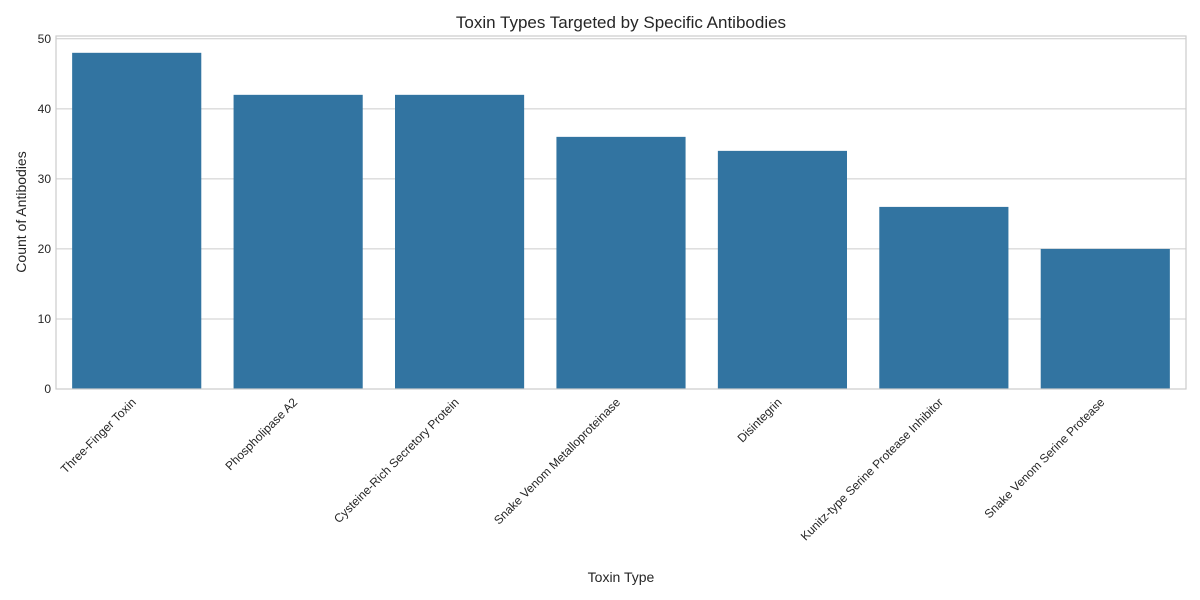  What do you see at coordinates (557, 461) in the screenshot?
I see `x-tick-label: Snake Venom Metalloproteinase` at bounding box center [557, 461].